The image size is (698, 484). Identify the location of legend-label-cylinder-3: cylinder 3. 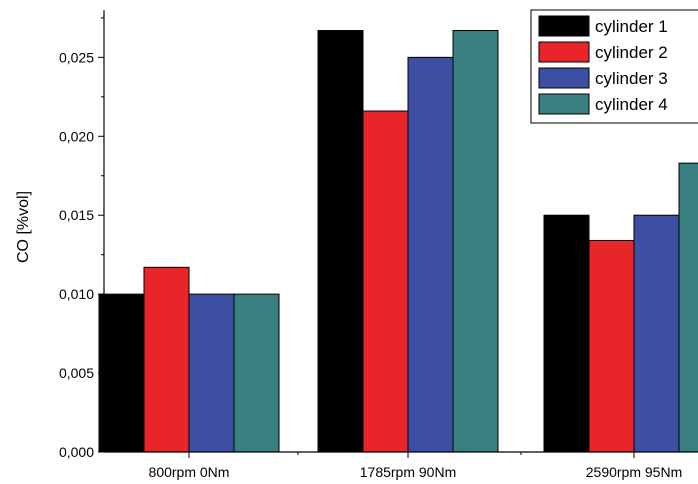
(631, 78).